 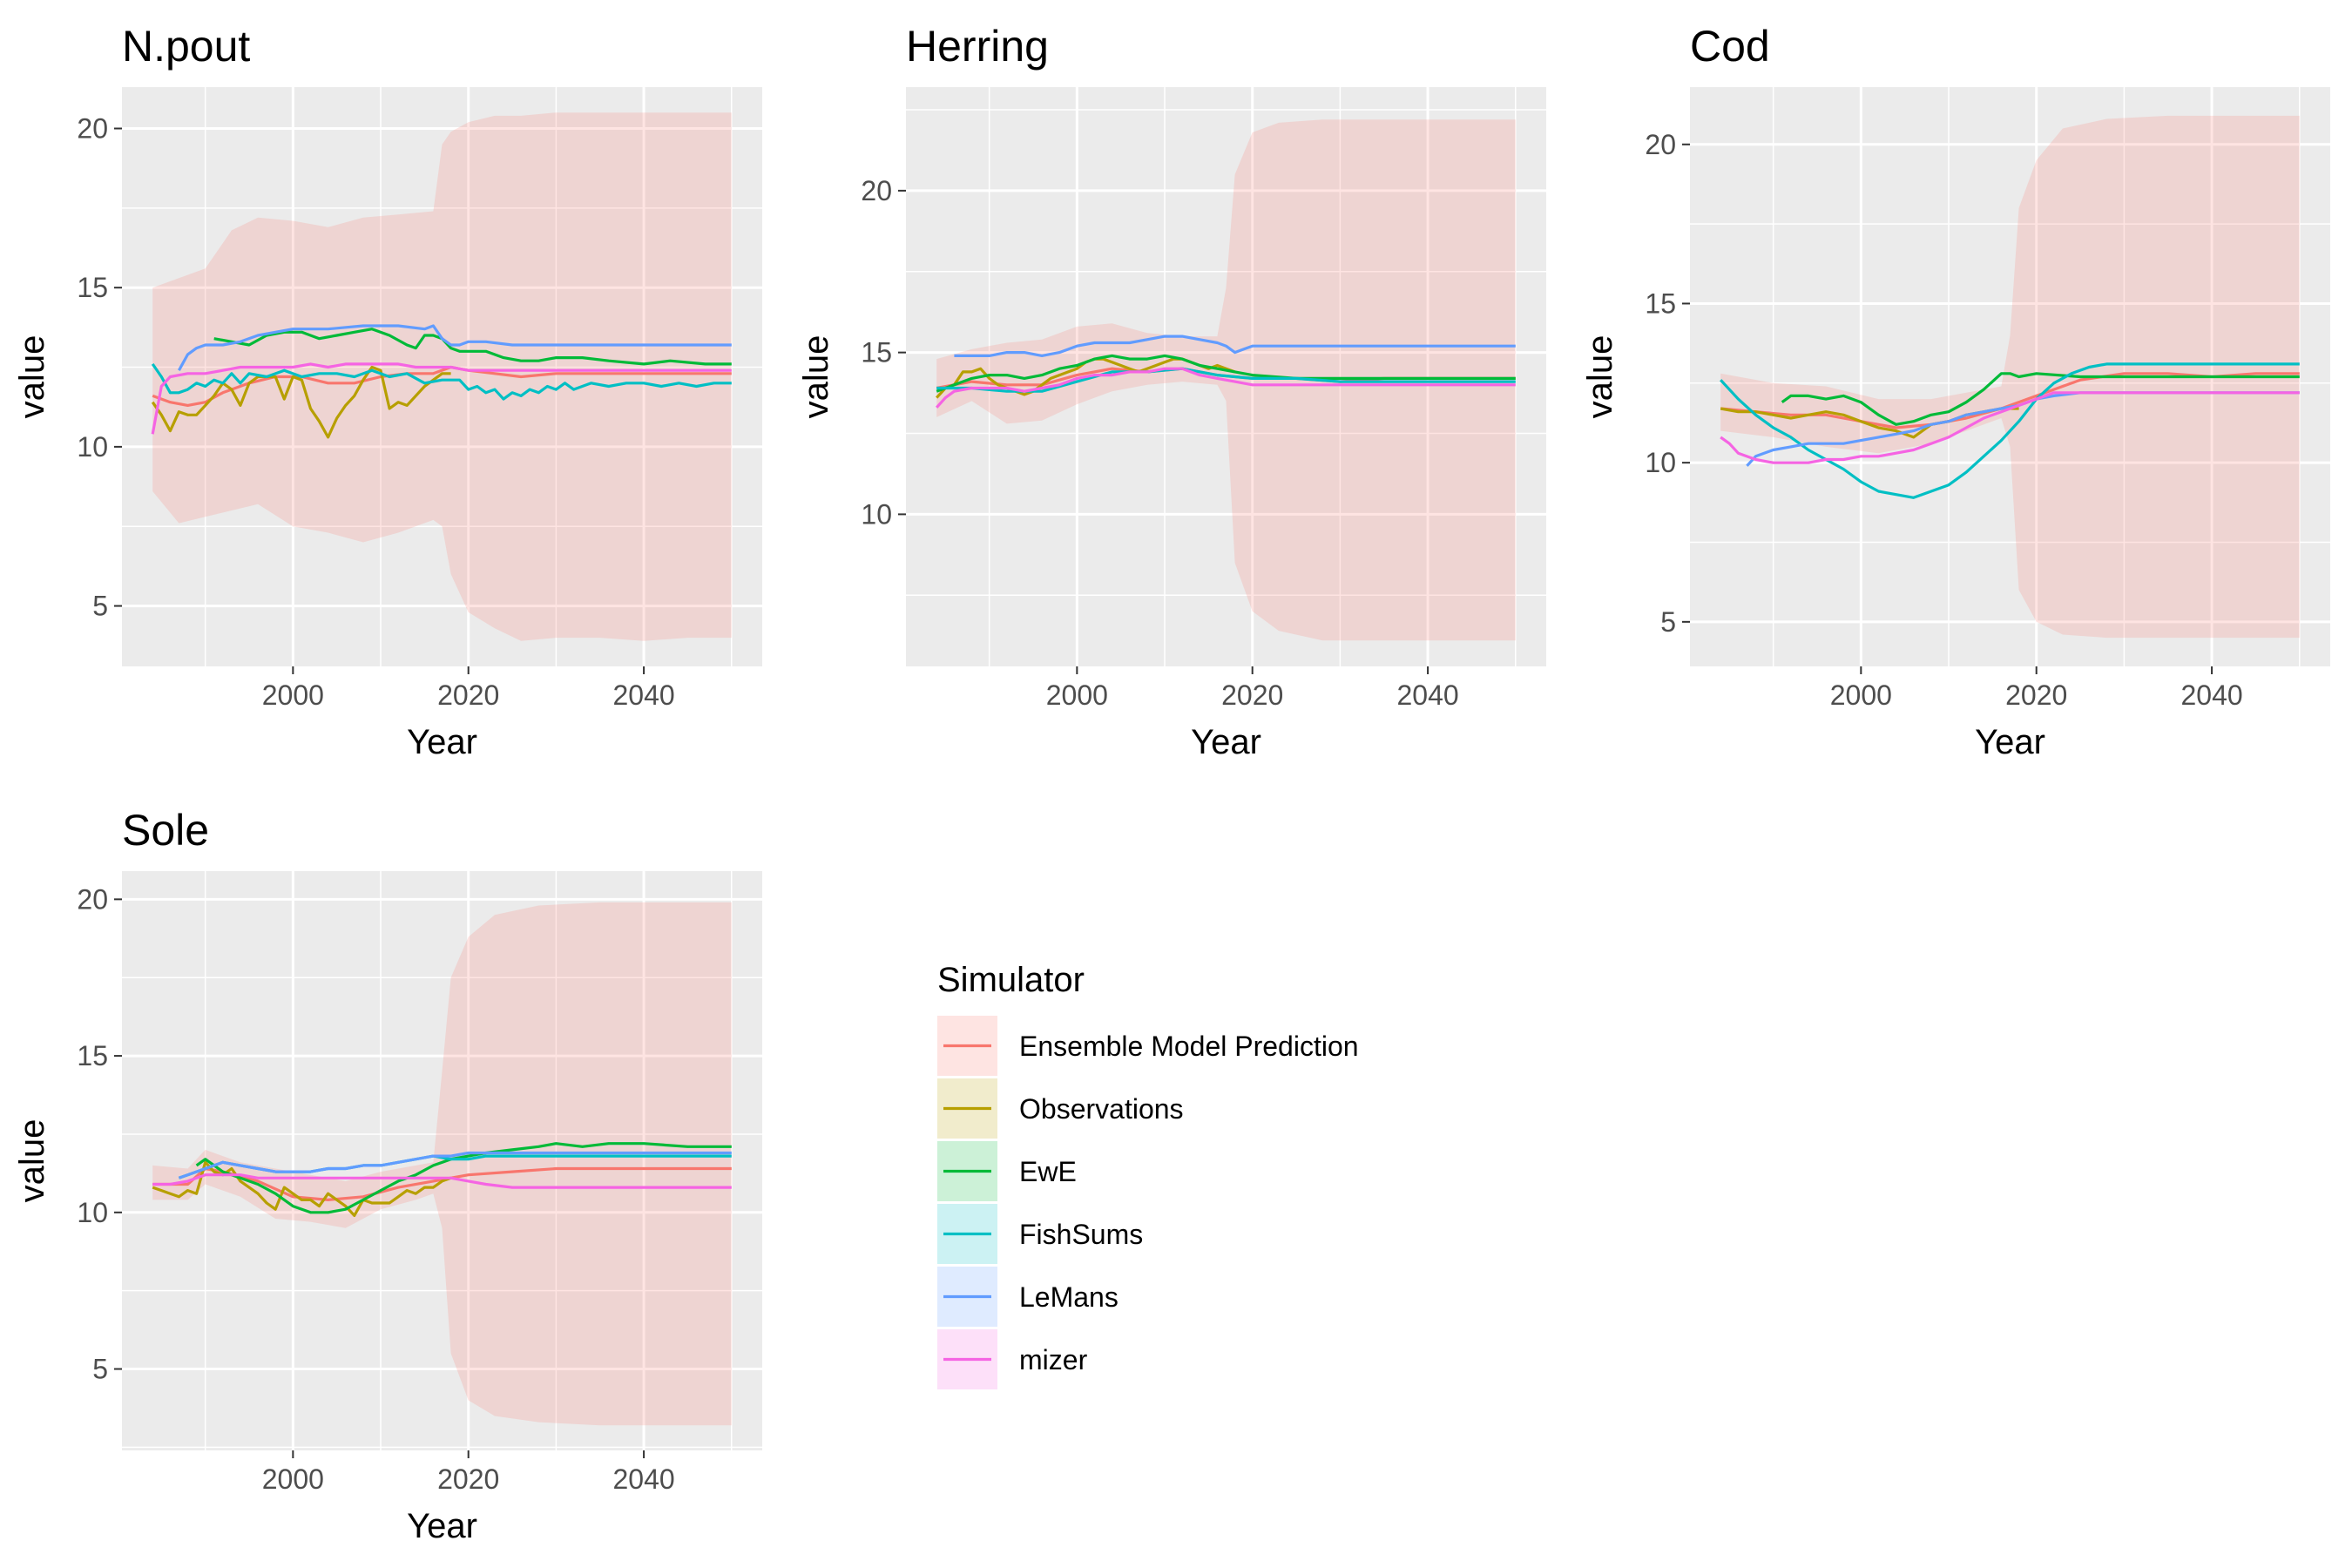 I want to click on panel-title: Cod, so click(x=1730, y=46).